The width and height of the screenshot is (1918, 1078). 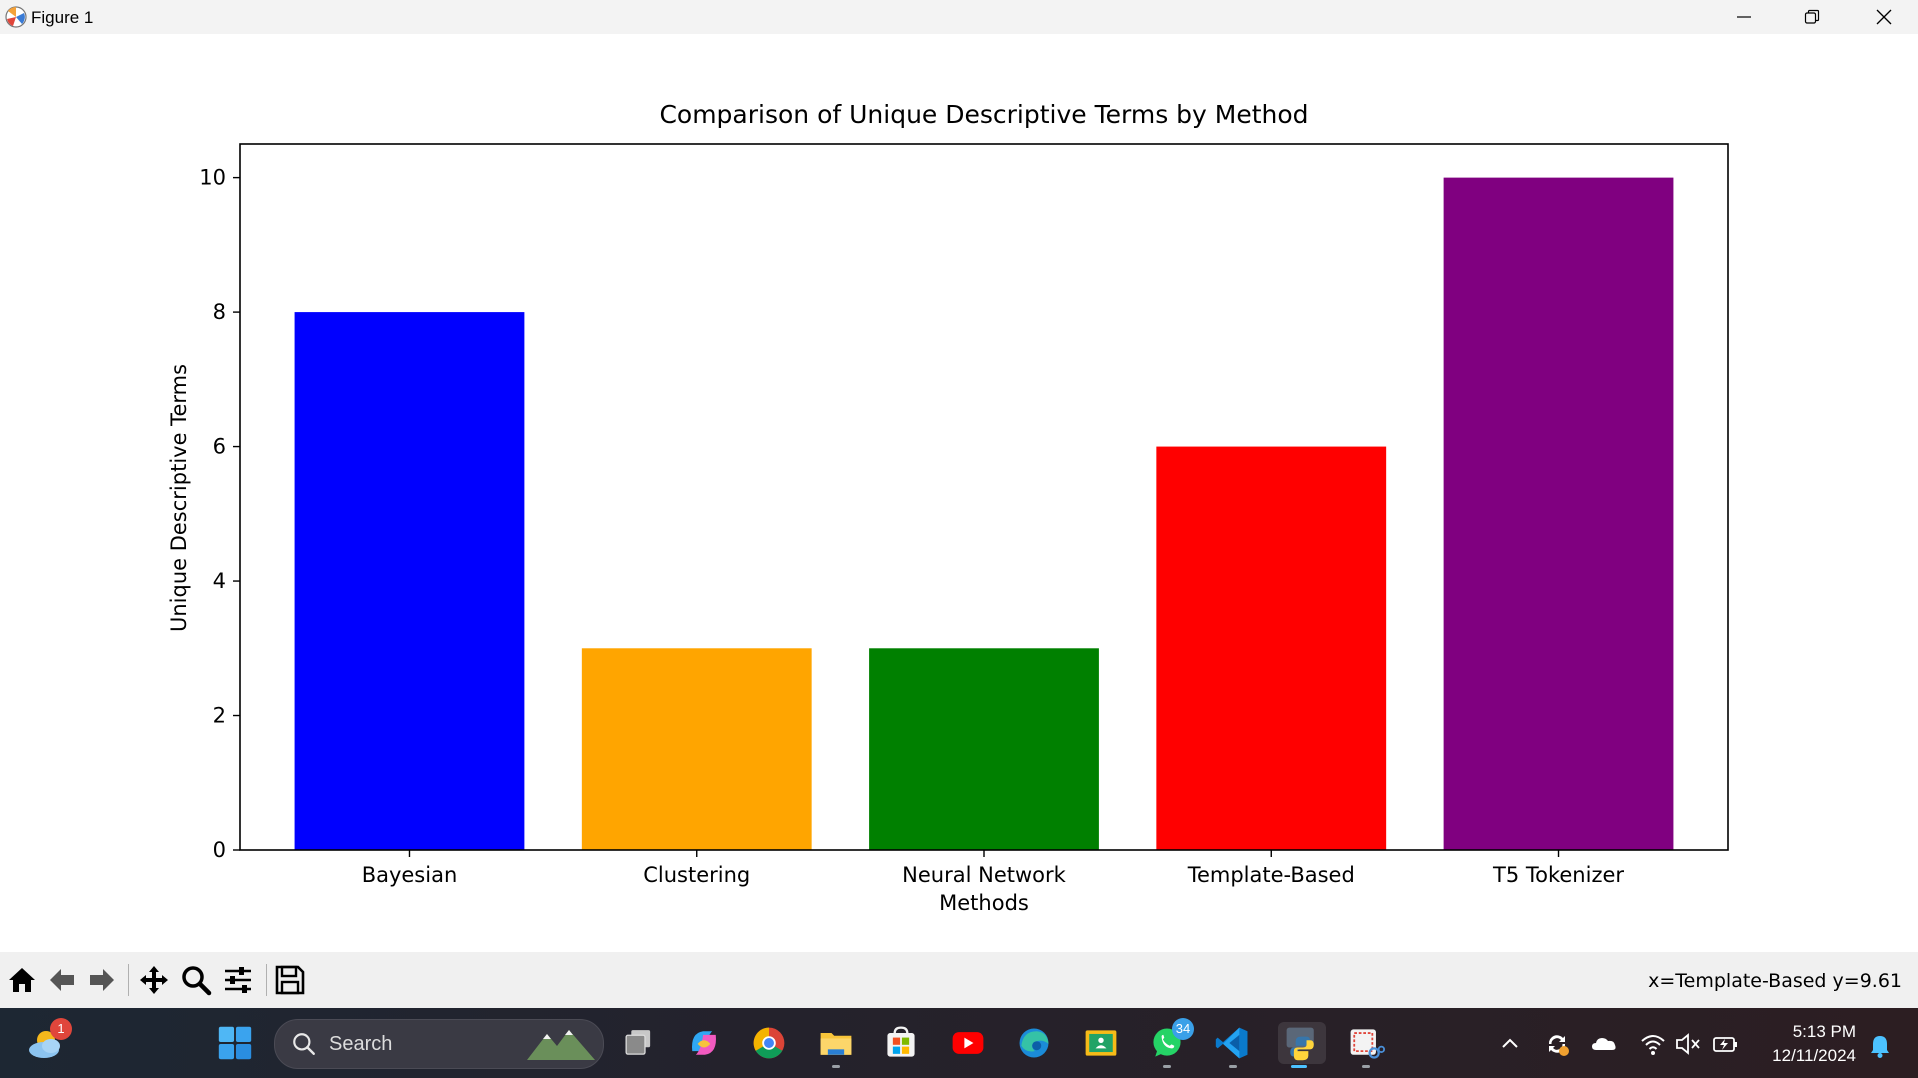 I want to click on microsoft-store-icon, so click(x=901, y=1041).